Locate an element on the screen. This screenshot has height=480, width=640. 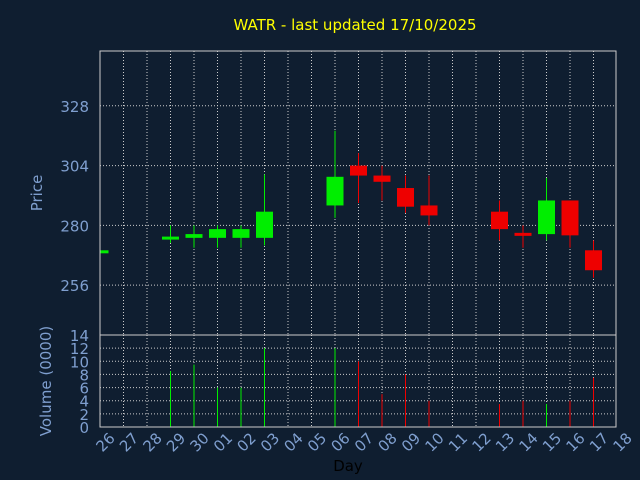
price-tick-label: 304 is located at coordinates (74, 167).